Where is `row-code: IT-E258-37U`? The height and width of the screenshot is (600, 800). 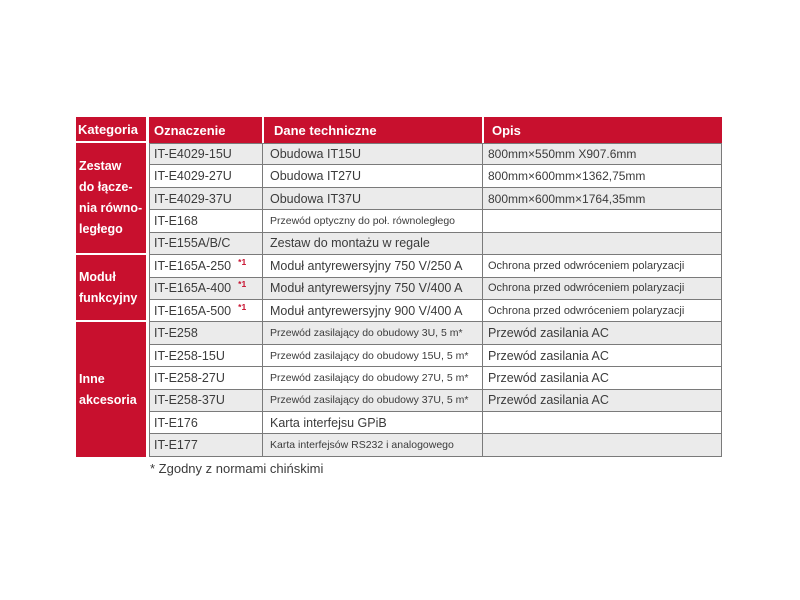
row-code: IT-E258-37U is located at coordinates (205, 401).